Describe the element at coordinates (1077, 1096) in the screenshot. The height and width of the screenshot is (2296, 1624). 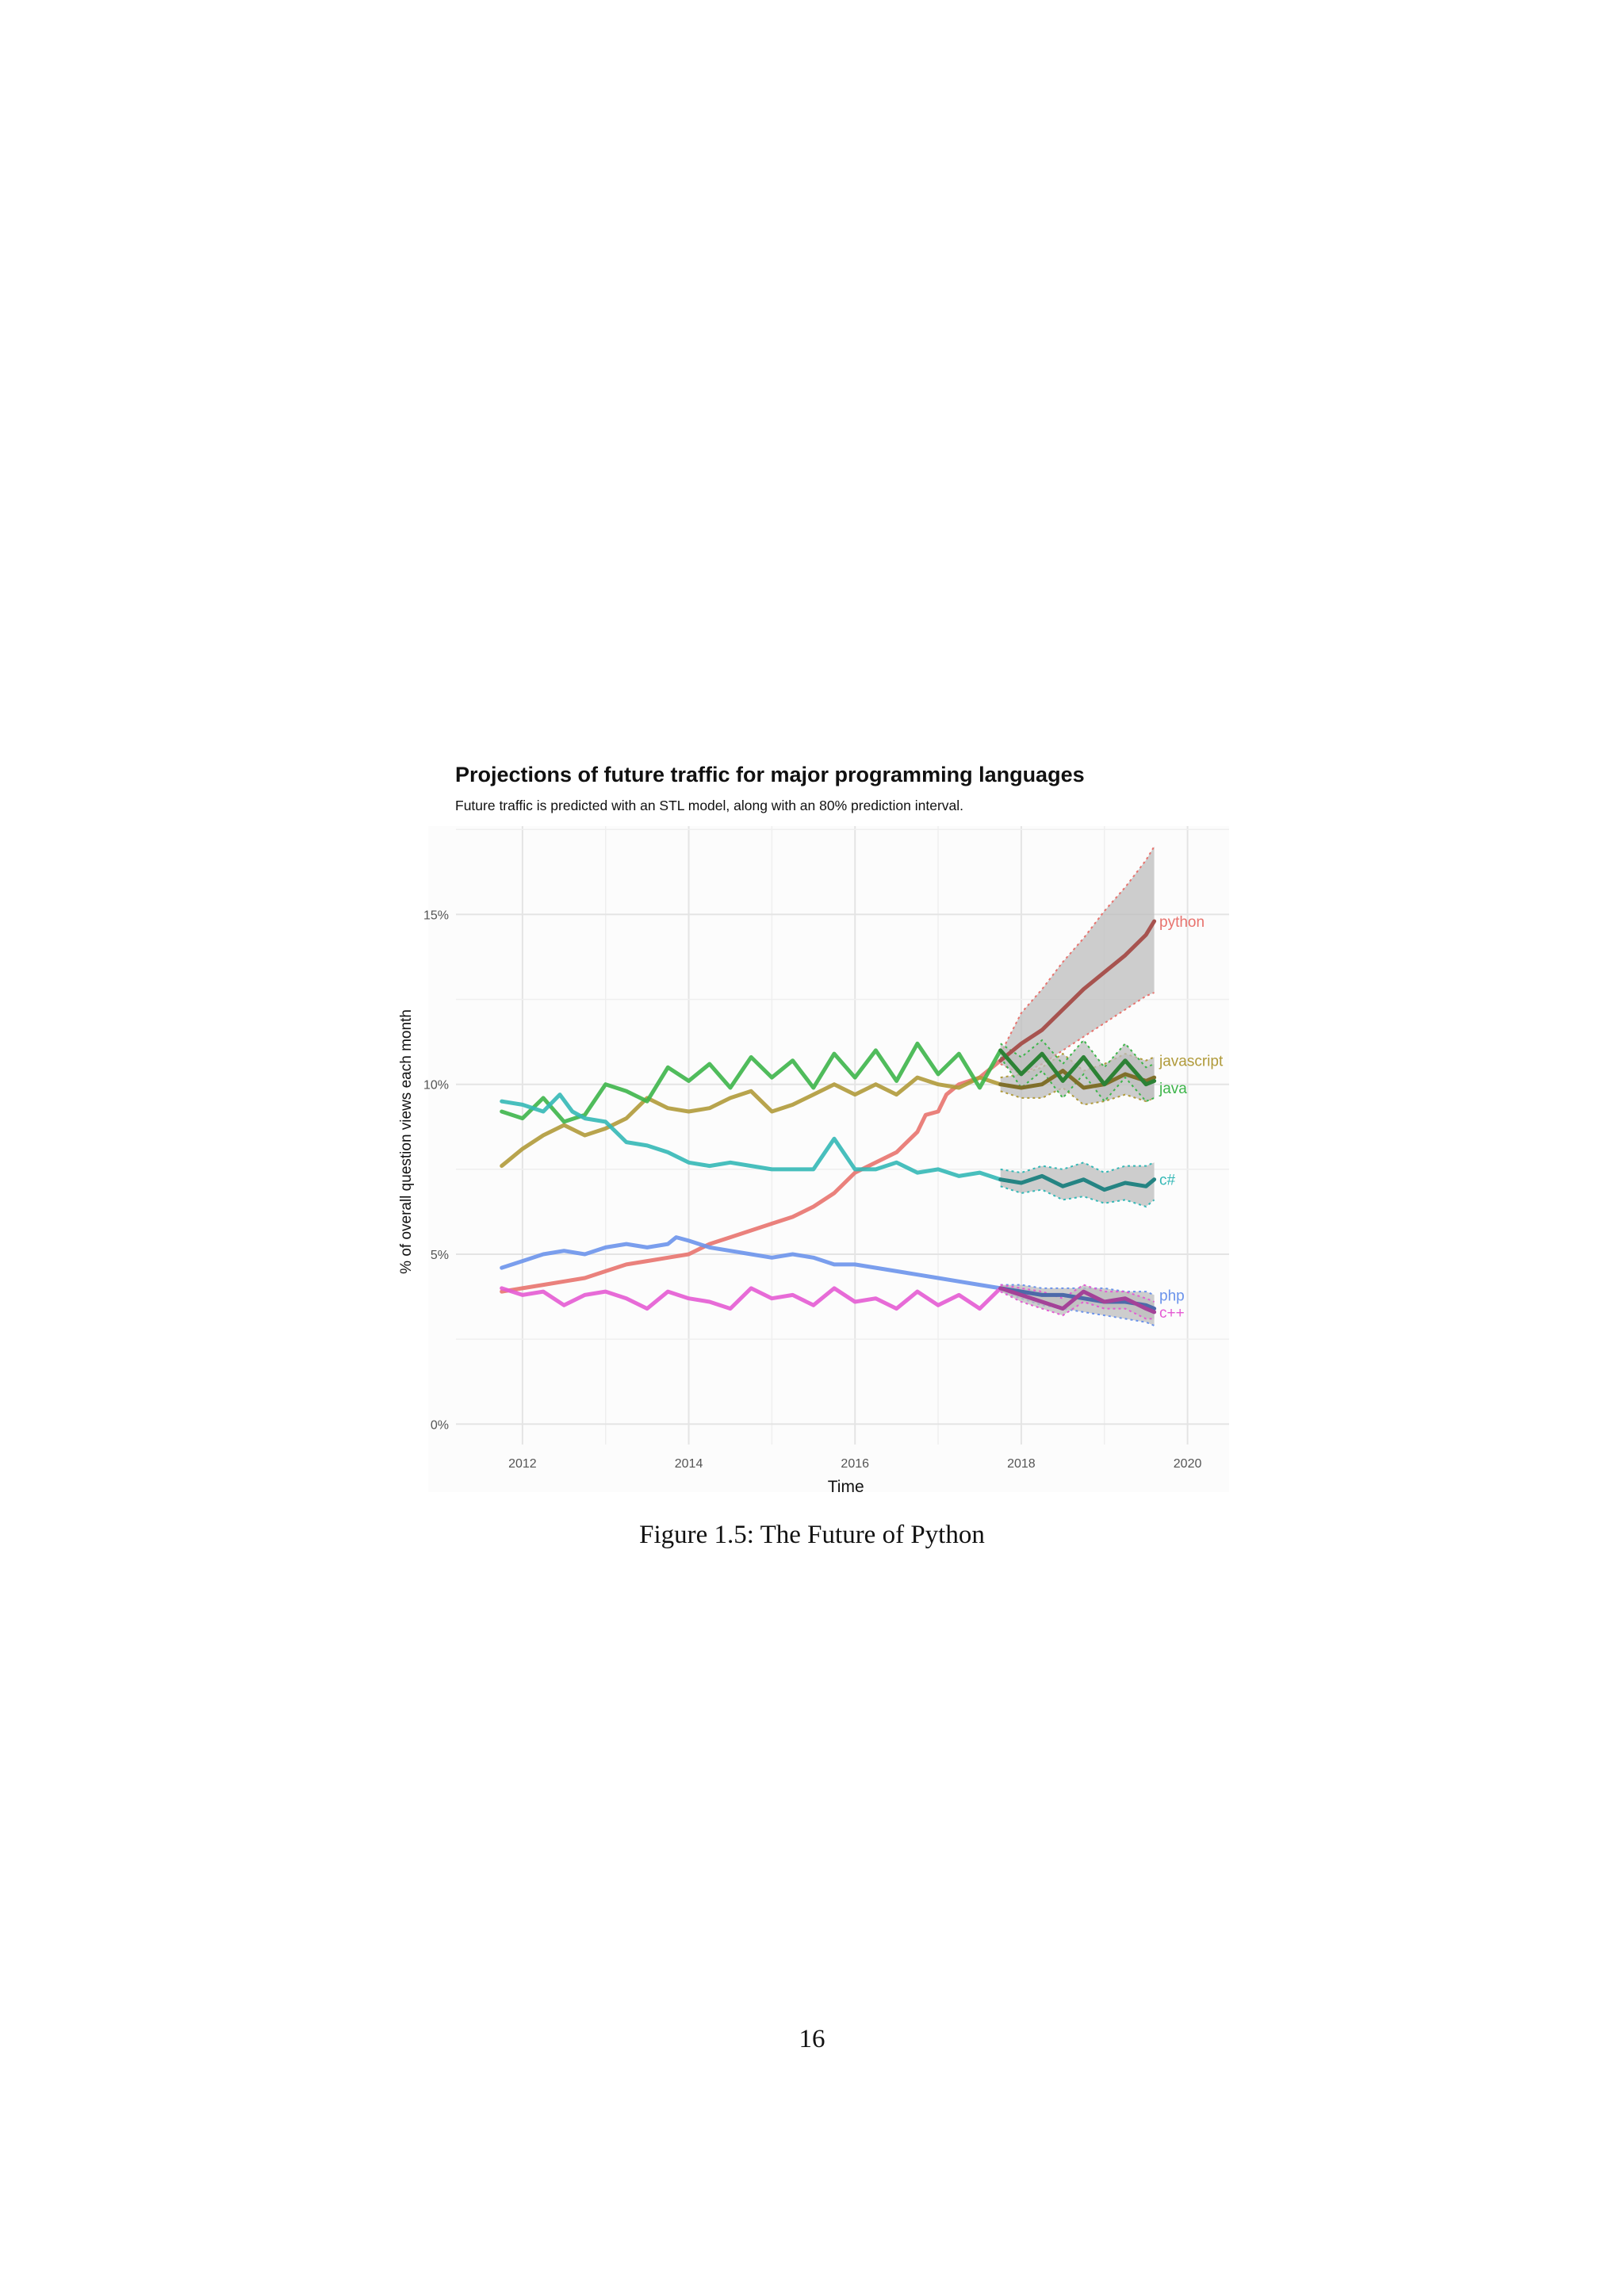
I see `interval-lower-javascript` at that location.